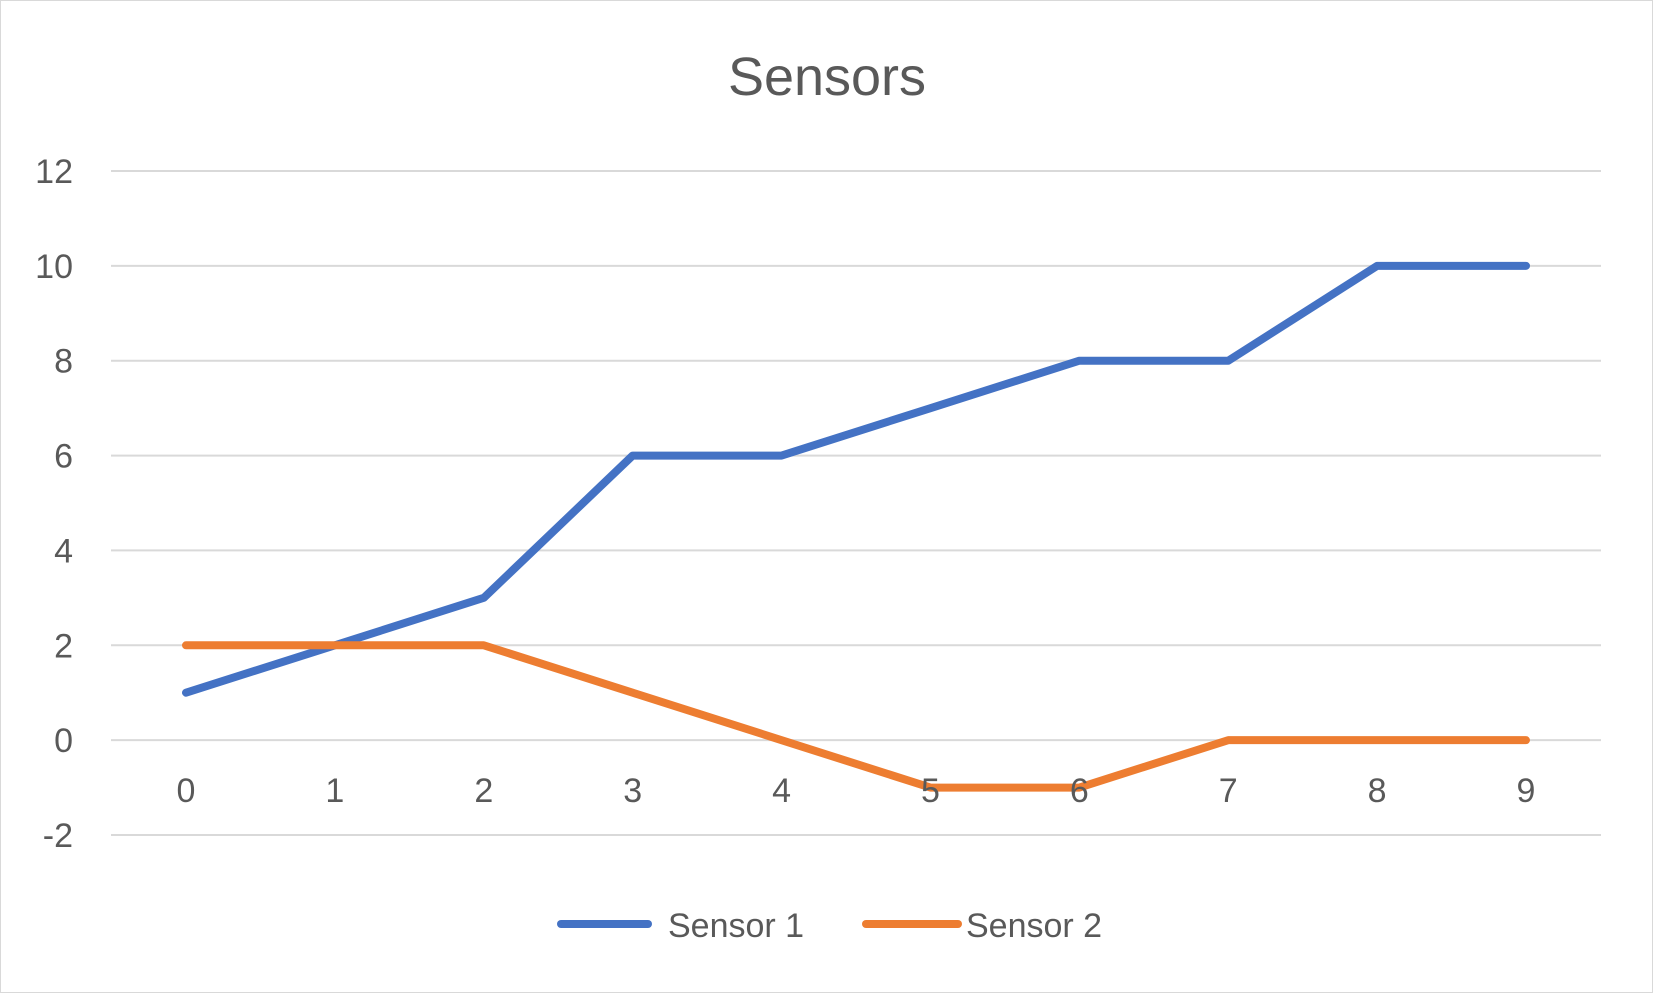 This screenshot has height=993, width=1653. I want to click on y-tick-label: 4, so click(63, 551).